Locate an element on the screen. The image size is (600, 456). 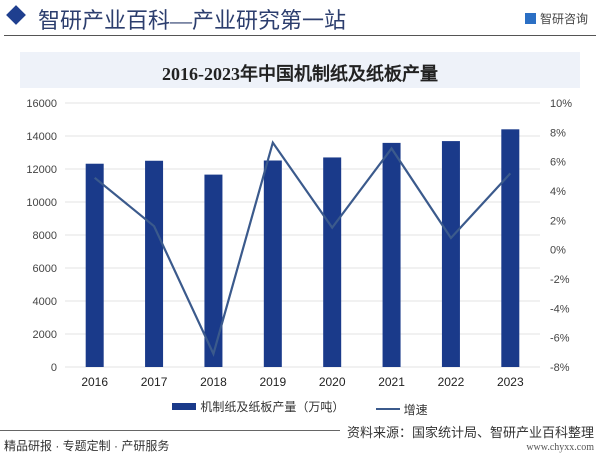
header: 智研产业百科—产业研究第一站 智研咨询 is located at coordinates (300, 18).